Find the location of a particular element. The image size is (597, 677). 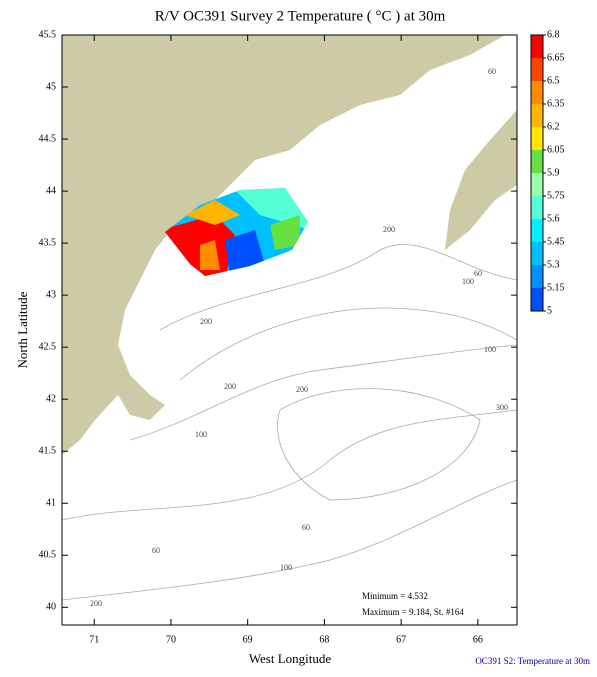

y-tick-label: 43 is located at coordinates (51, 294).